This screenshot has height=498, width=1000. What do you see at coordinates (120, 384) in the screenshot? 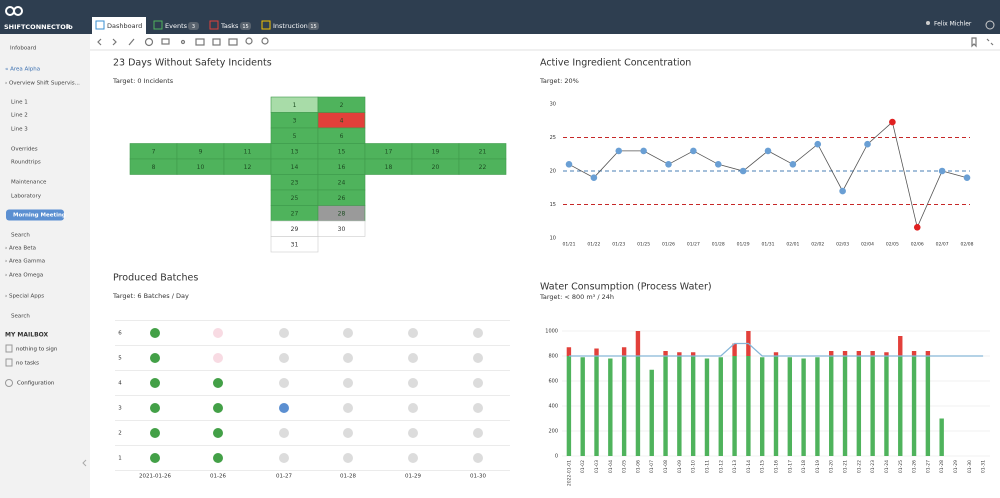
I see `row-label: 4` at bounding box center [120, 384].